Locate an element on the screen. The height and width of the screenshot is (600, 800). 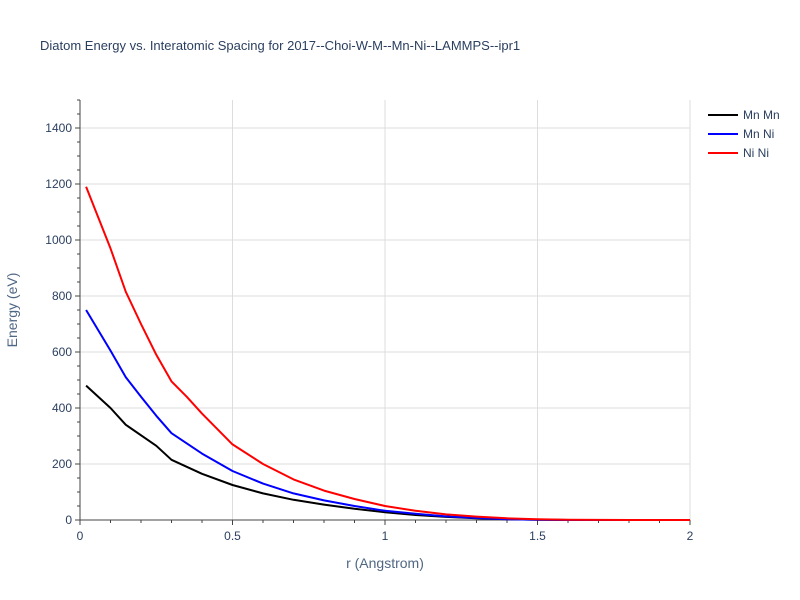
legend-label: Mn Mn is located at coordinates (761, 115).